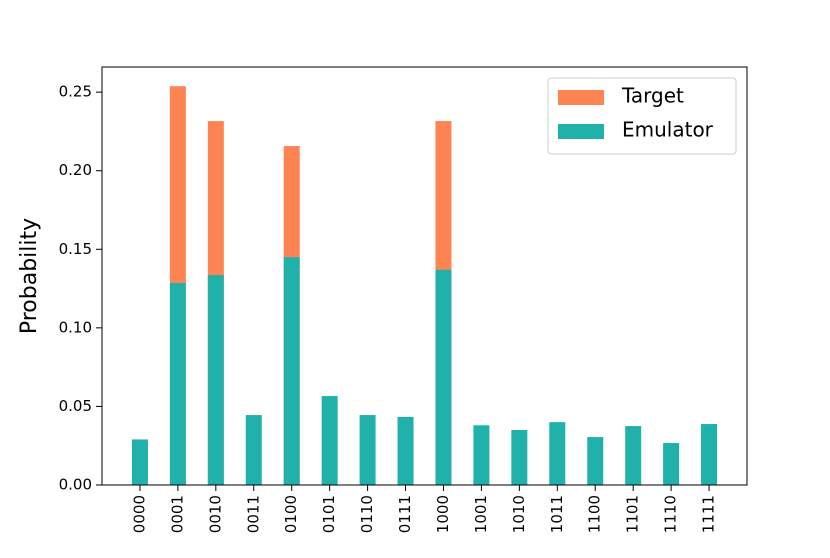  Describe the element at coordinates (443, 514) in the screenshot. I see `x-tick-label: 1000` at that location.